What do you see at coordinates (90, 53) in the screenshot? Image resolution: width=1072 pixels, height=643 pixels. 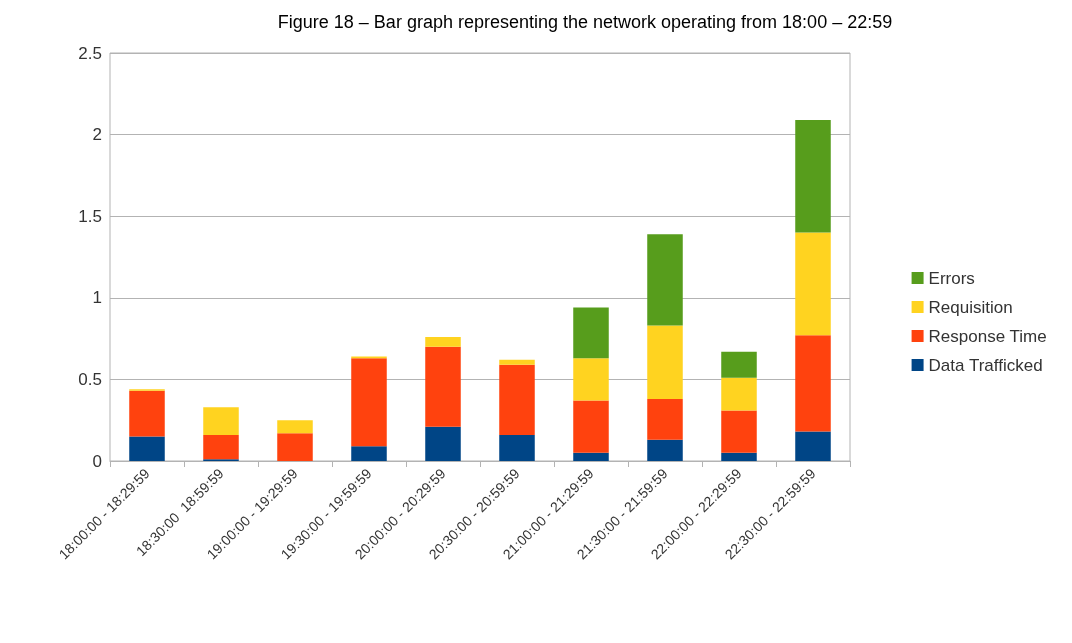 I see `y-tick-label: 2.5` at bounding box center [90, 53].